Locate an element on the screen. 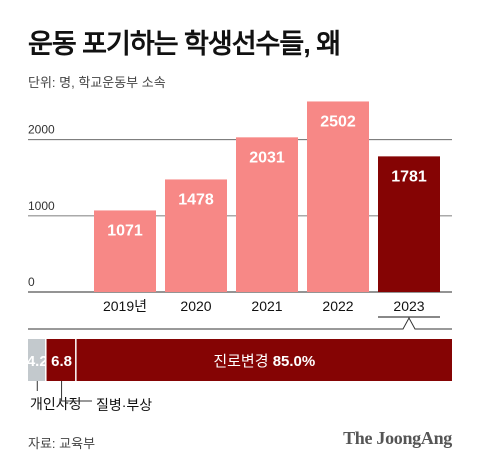  breakdown-value: 4.2 is located at coordinates (37, 361).